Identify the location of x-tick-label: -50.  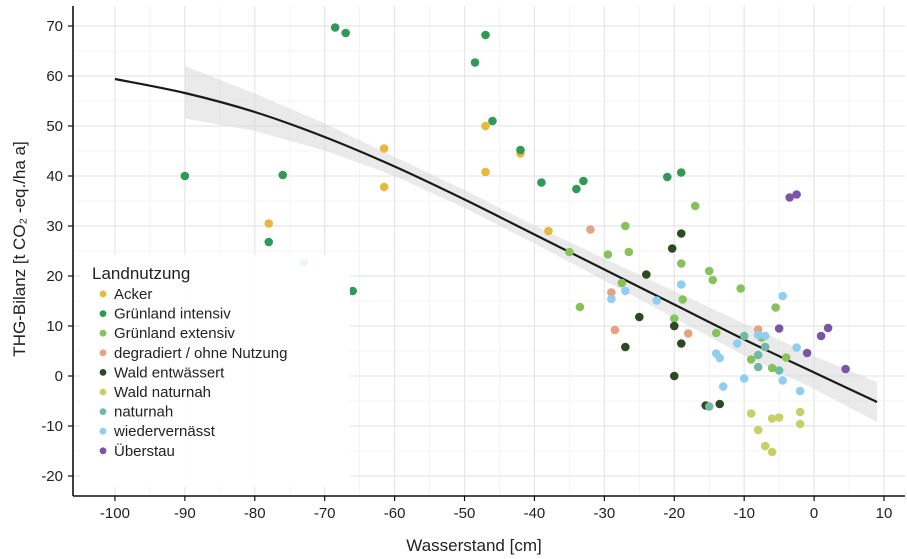
(465, 513).